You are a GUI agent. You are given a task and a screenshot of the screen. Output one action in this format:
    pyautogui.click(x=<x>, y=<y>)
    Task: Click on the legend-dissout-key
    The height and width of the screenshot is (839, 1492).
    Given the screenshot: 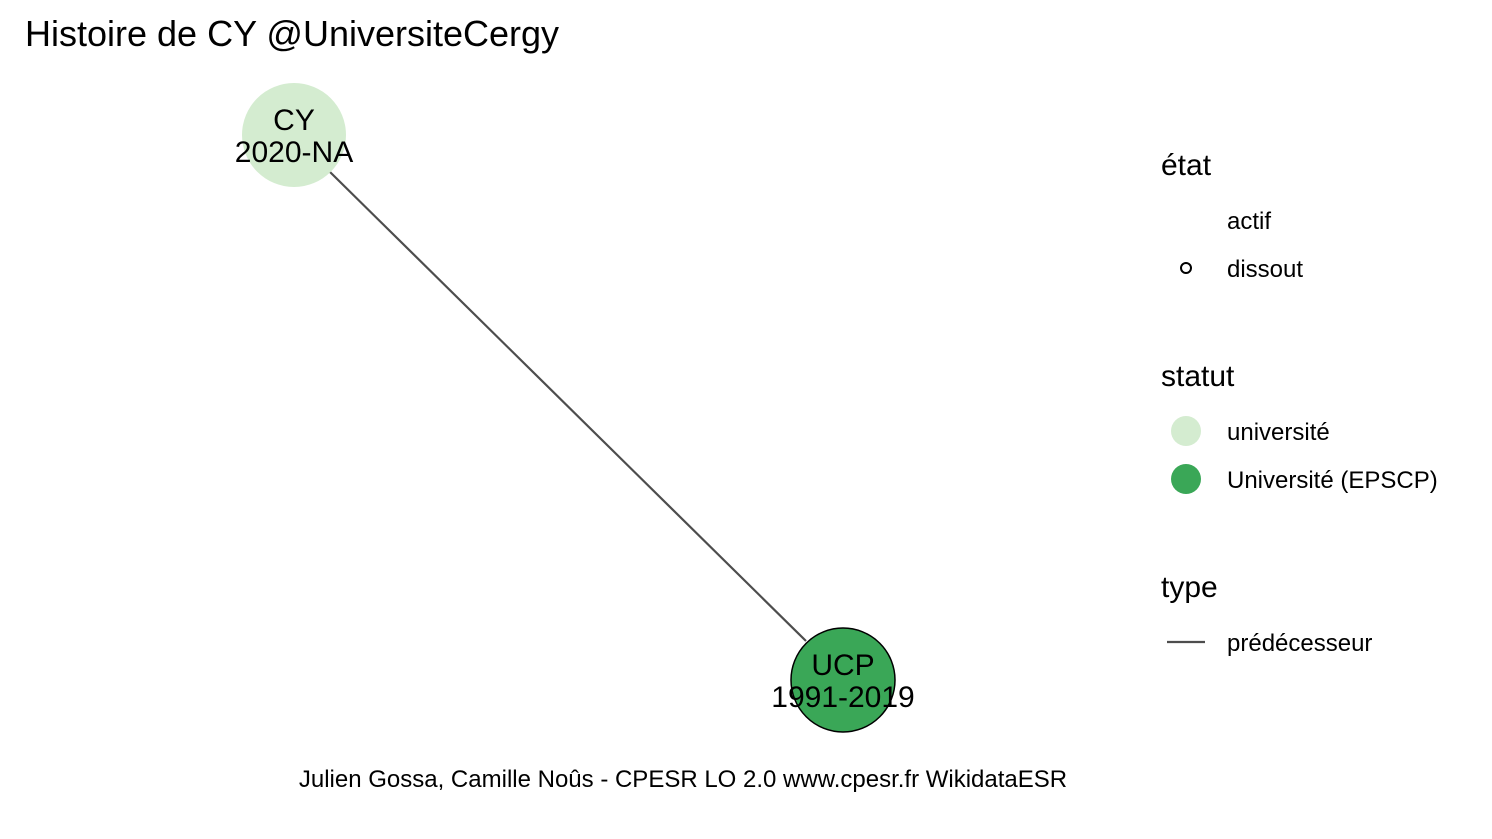 What is the action you would take?
    pyautogui.click(x=1186, y=268)
    